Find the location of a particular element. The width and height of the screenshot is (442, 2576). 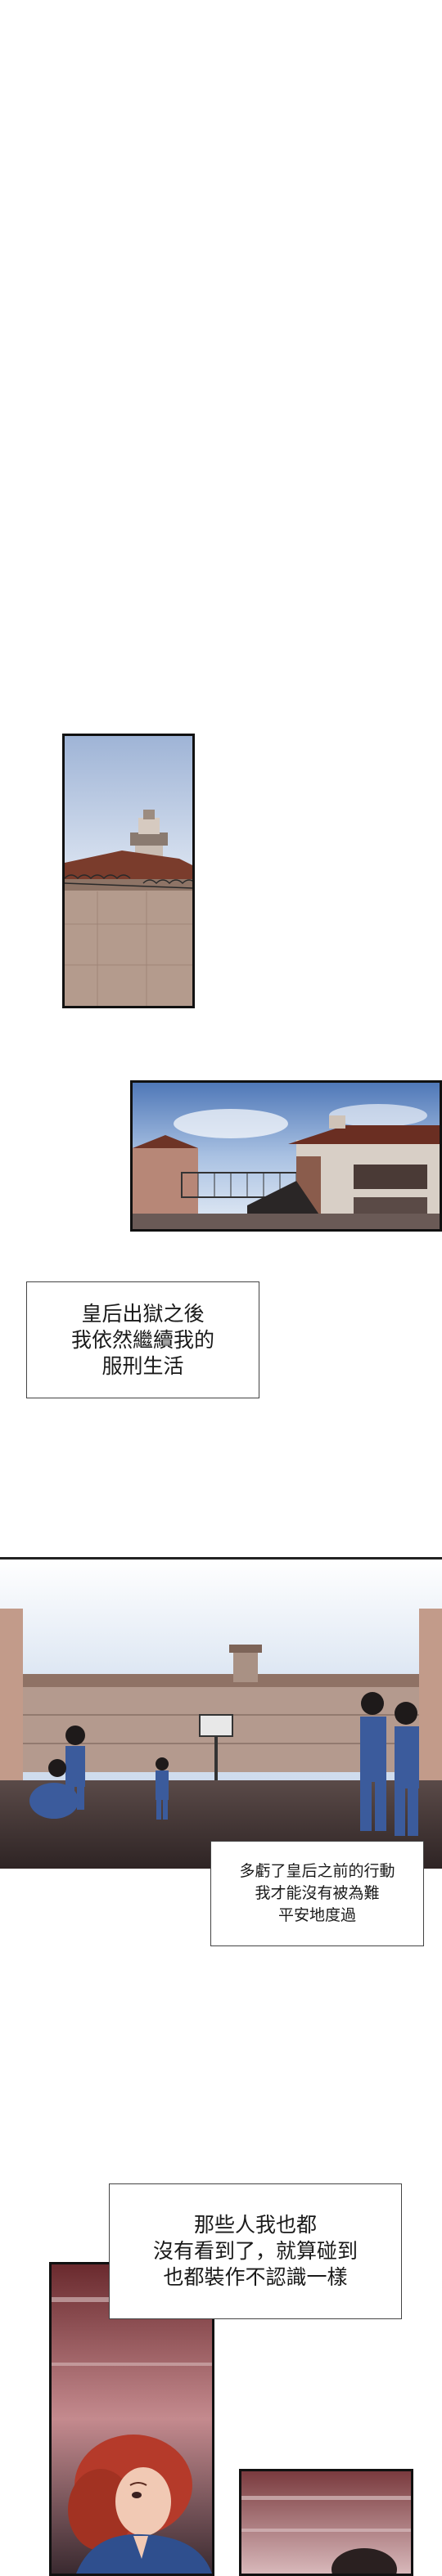

prison-tower-illustration is located at coordinates (129, 871).